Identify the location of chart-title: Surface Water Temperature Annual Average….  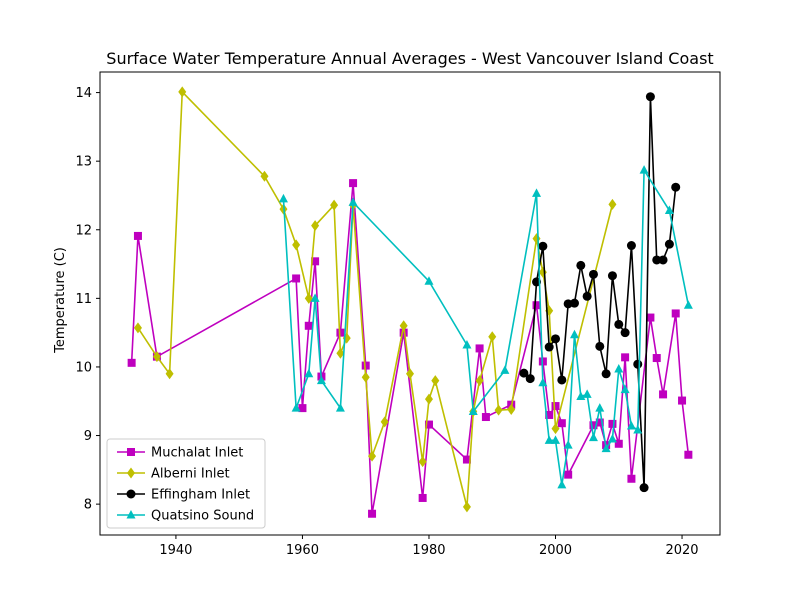
(409, 58).